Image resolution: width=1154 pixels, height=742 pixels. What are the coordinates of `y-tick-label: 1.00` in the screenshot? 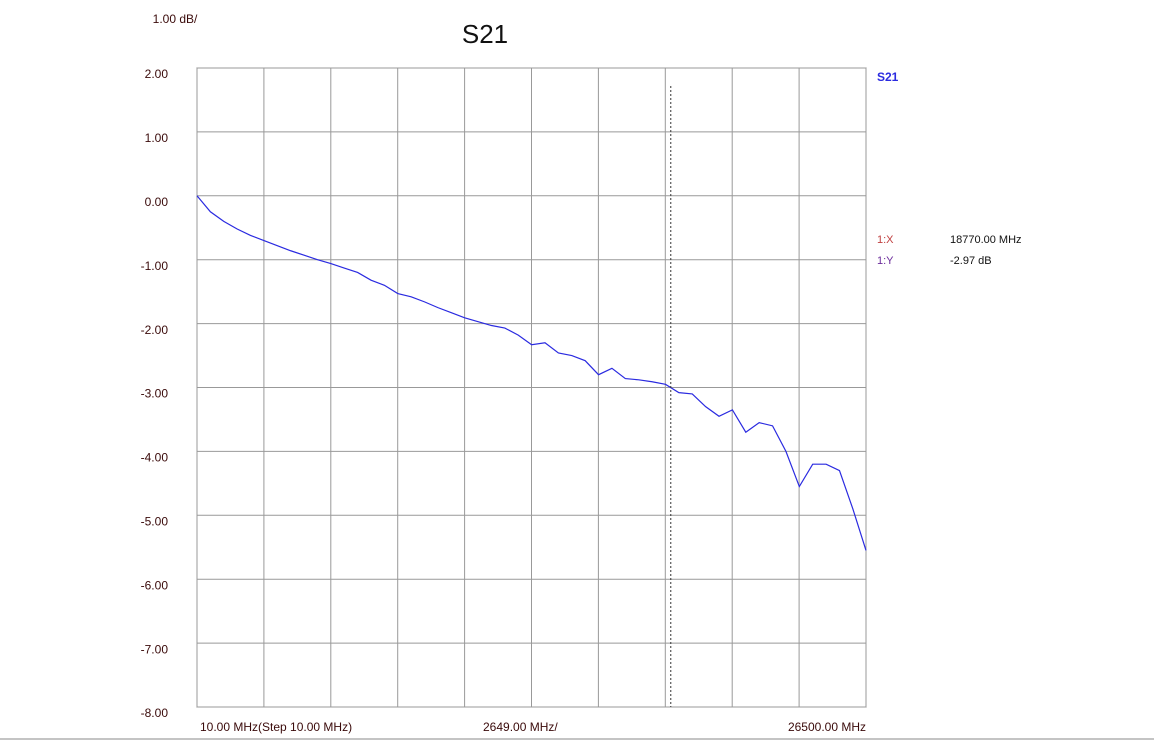 It's located at (157, 138).